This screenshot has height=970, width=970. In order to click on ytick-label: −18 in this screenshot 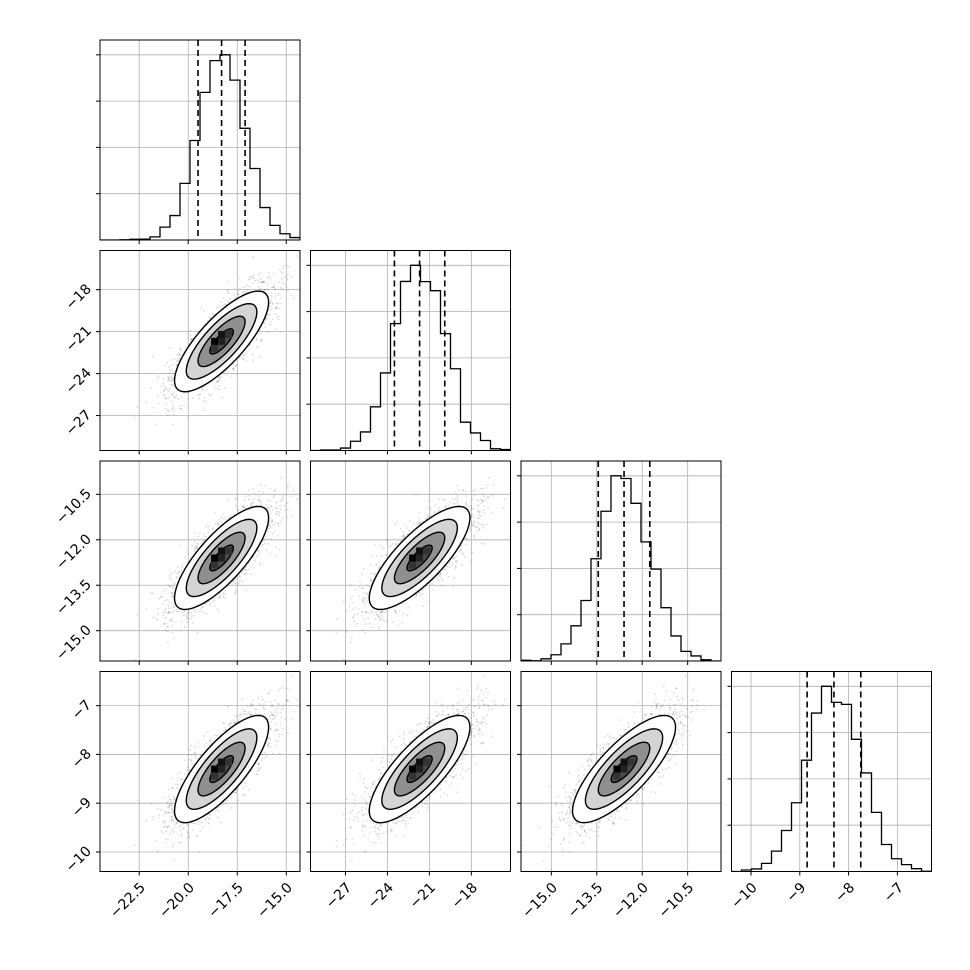, I will do `click(79, 297)`.